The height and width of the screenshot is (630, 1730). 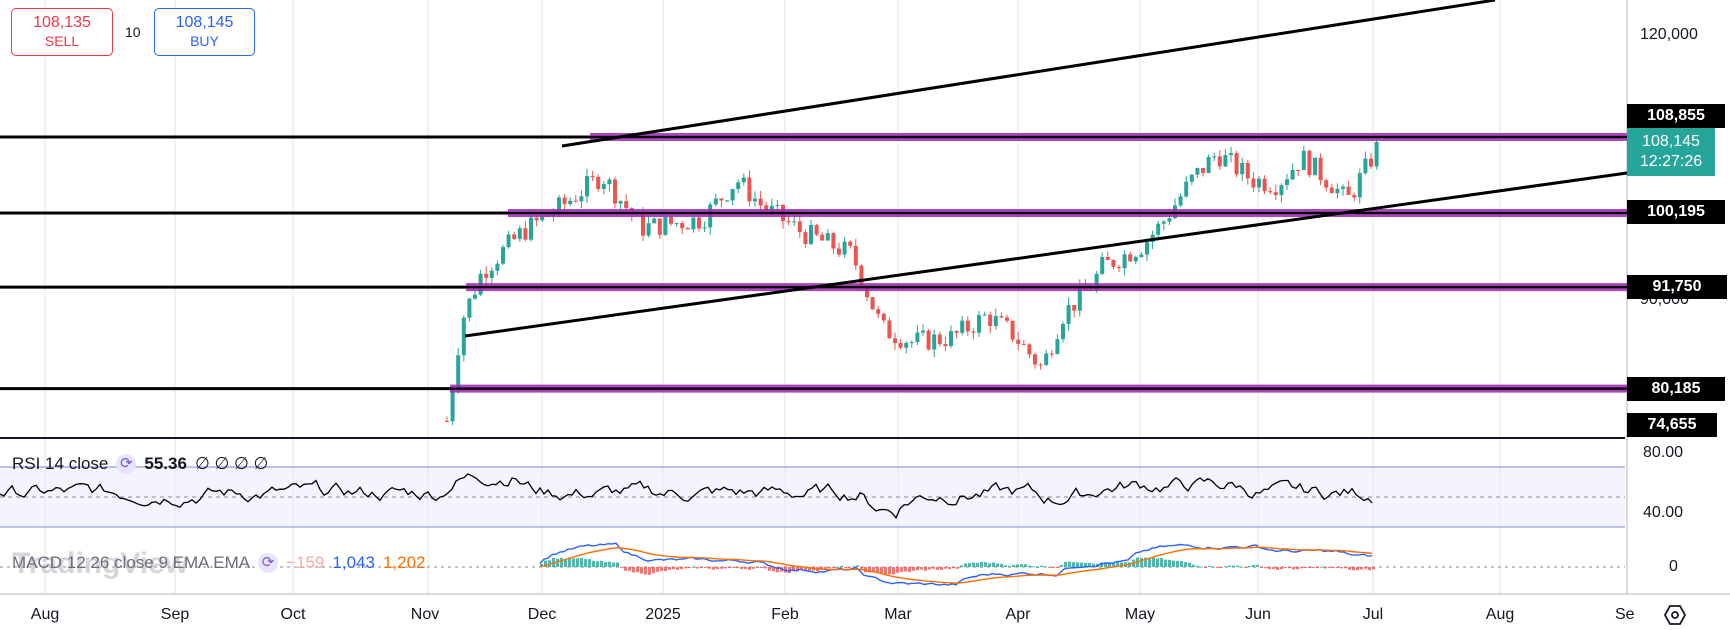 What do you see at coordinates (133, 32) in the screenshot?
I see `order-quantity: 10` at bounding box center [133, 32].